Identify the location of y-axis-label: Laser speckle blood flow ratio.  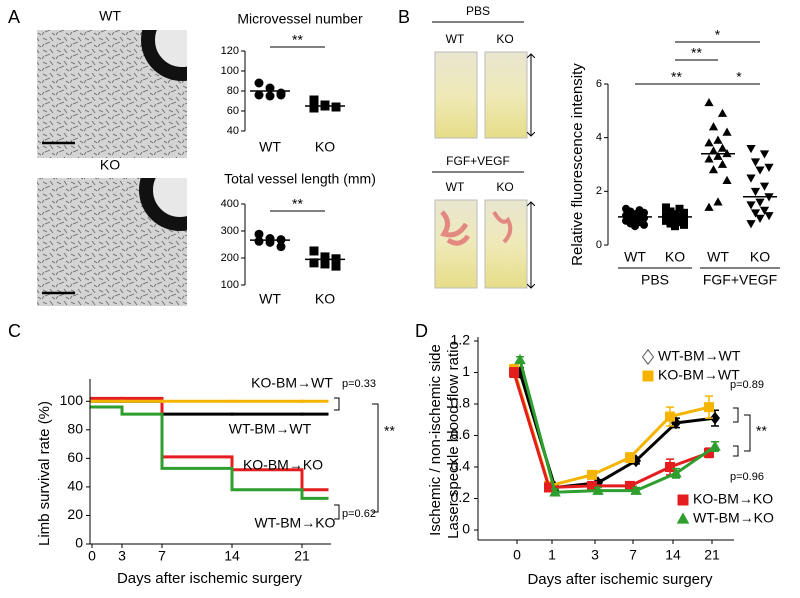
(453, 440).